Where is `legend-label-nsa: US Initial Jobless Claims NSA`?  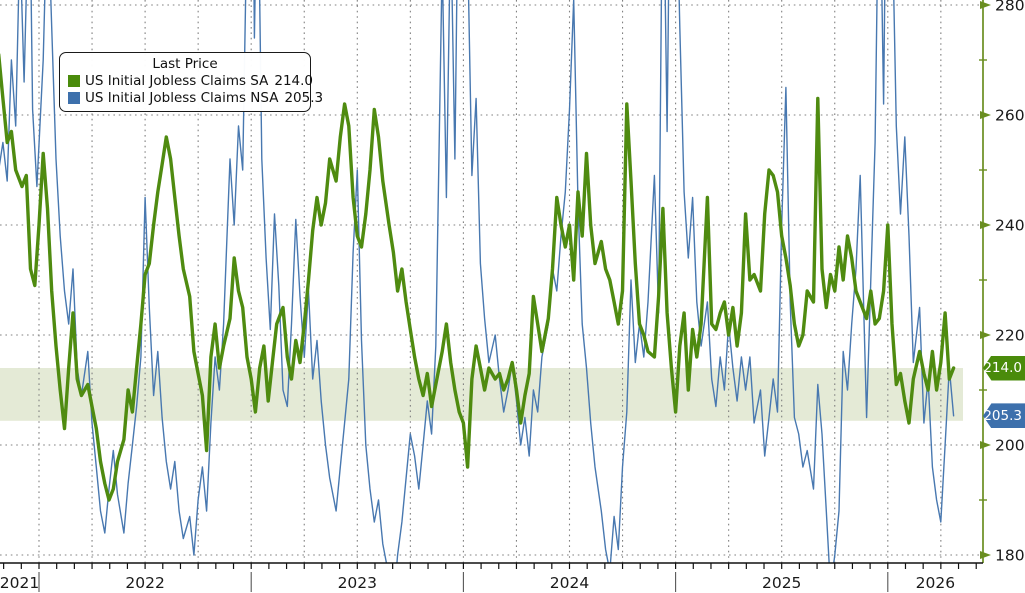 legend-label-nsa: US Initial Jobless Claims NSA is located at coordinates (182, 97).